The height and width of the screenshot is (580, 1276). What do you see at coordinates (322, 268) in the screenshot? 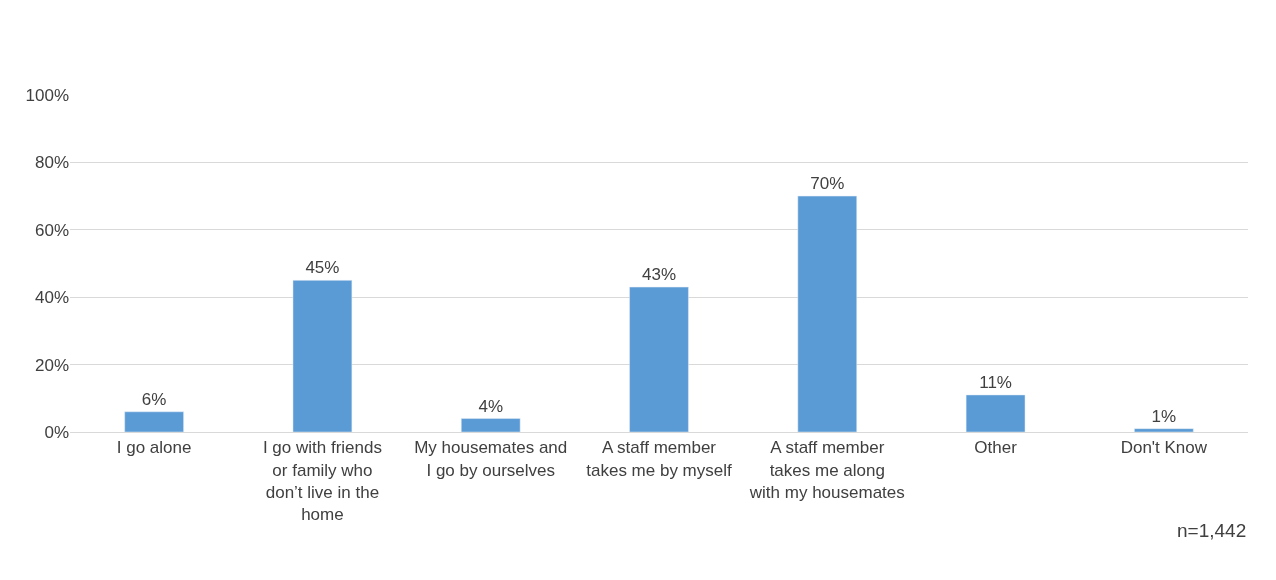
I see `data-label: 45%` at bounding box center [322, 268].